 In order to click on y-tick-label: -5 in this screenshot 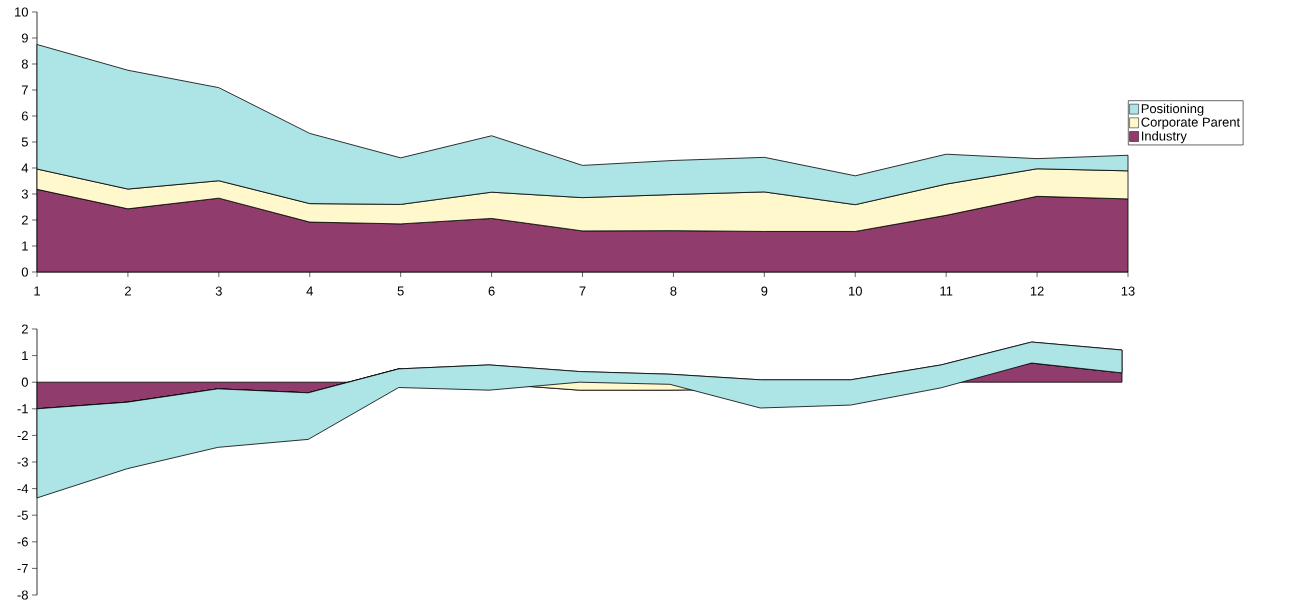, I will do `click(22, 515)`.